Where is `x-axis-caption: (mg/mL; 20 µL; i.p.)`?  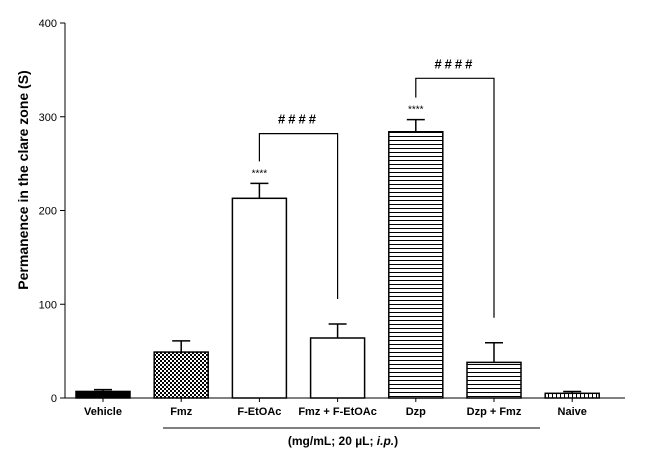 x-axis-caption: (mg/mL; 20 µL; i.p.) is located at coordinates (343, 441).